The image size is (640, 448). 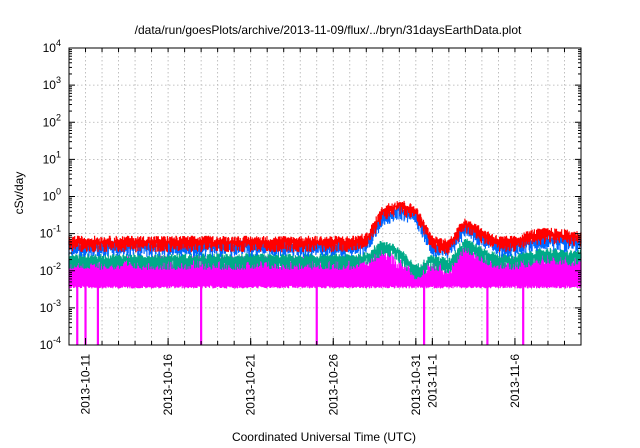 What do you see at coordinates (50, 232) in the screenshot?
I see `y-tick-label: 10⁻¹` at bounding box center [50, 232].